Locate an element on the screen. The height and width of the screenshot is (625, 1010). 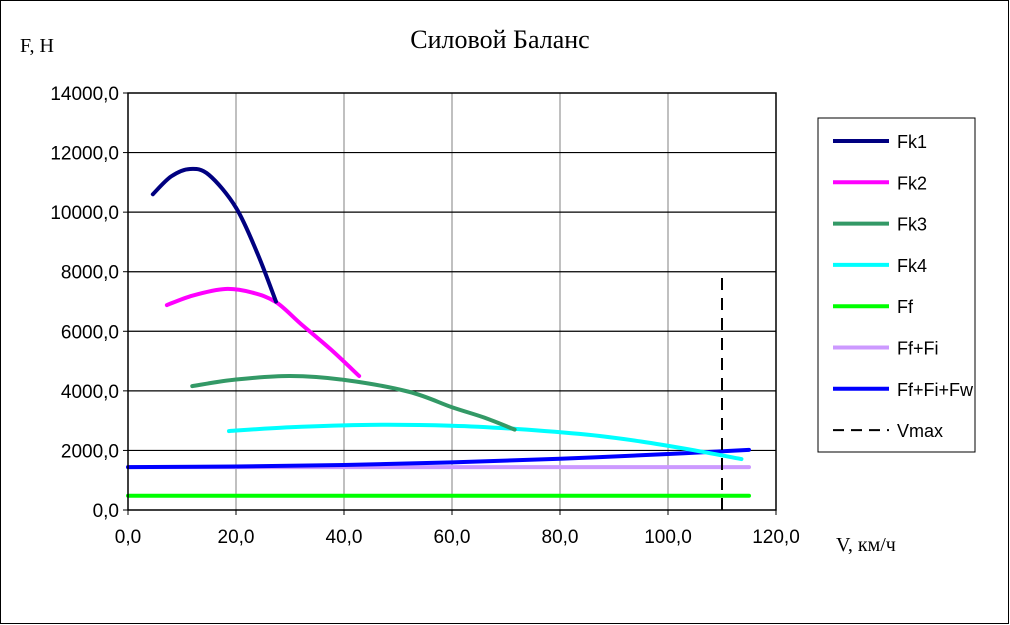
x-tick-label: 80,0 is located at coordinates (560, 537).